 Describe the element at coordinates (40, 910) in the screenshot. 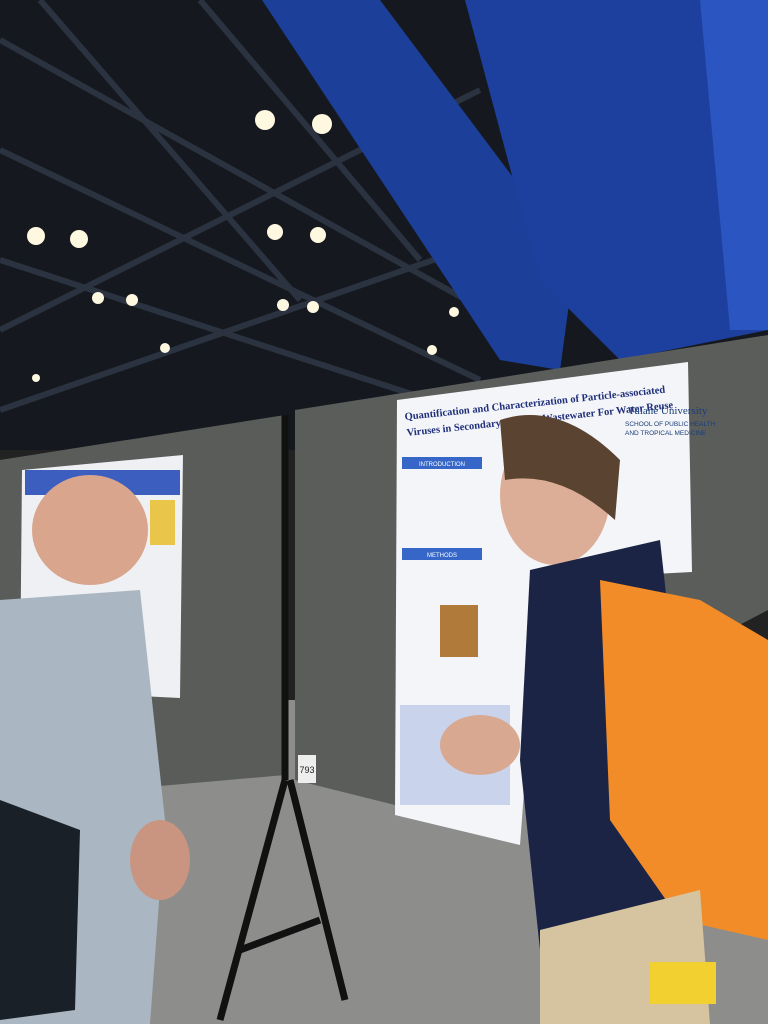

I see `person-left-bag` at that location.